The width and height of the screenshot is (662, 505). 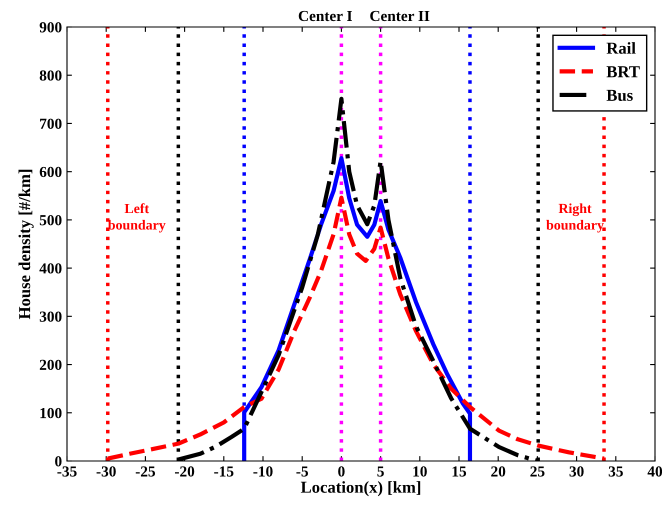 I want to click on legend-label: Bus, so click(x=619, y=95).